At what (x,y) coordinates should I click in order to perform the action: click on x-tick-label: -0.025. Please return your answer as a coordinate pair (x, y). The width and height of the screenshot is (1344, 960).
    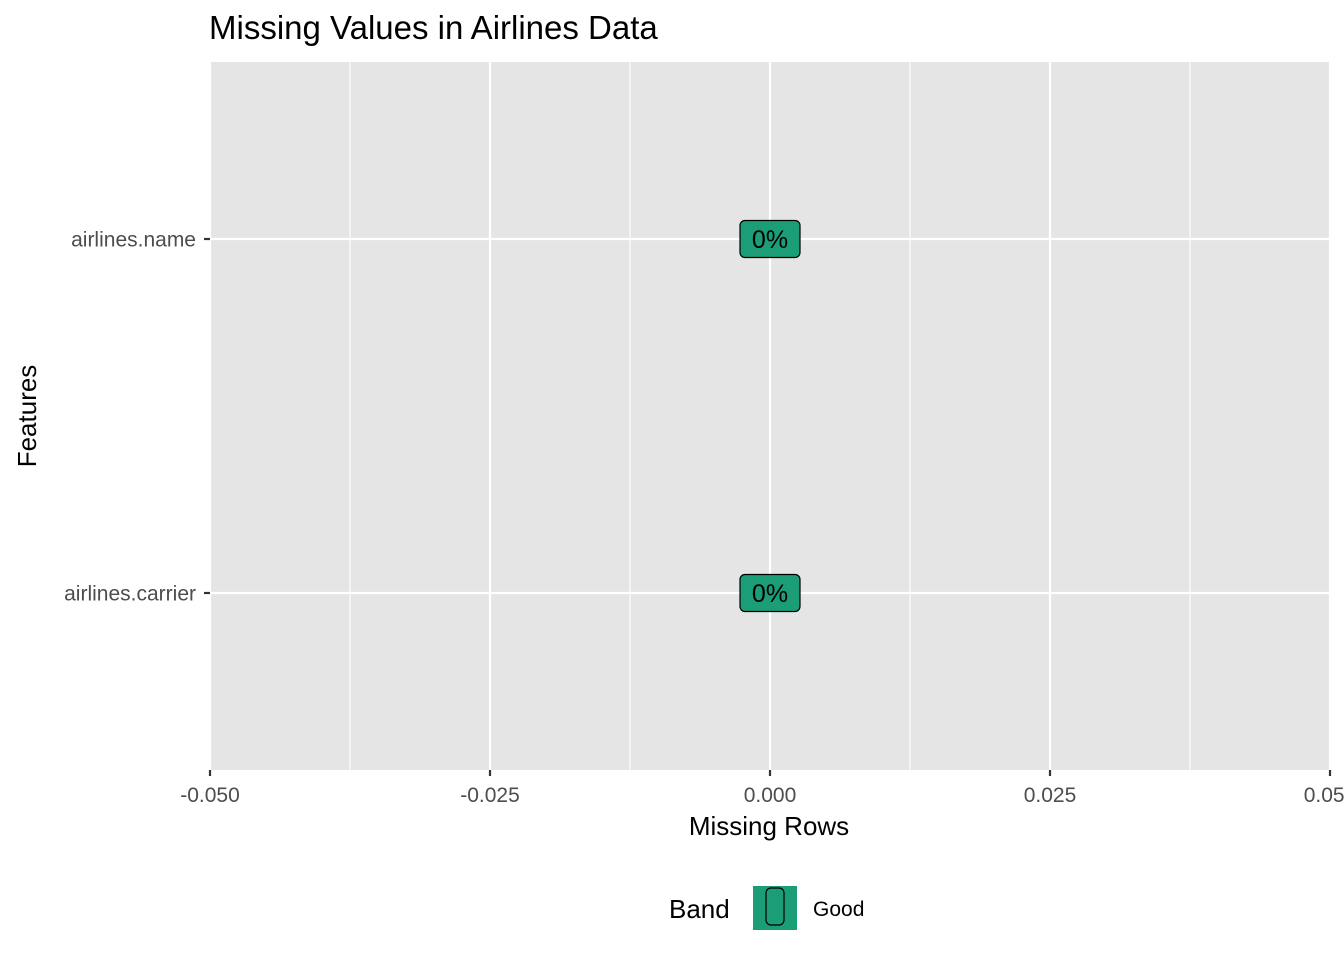
    Looking at the image, I should click on (490, 795).